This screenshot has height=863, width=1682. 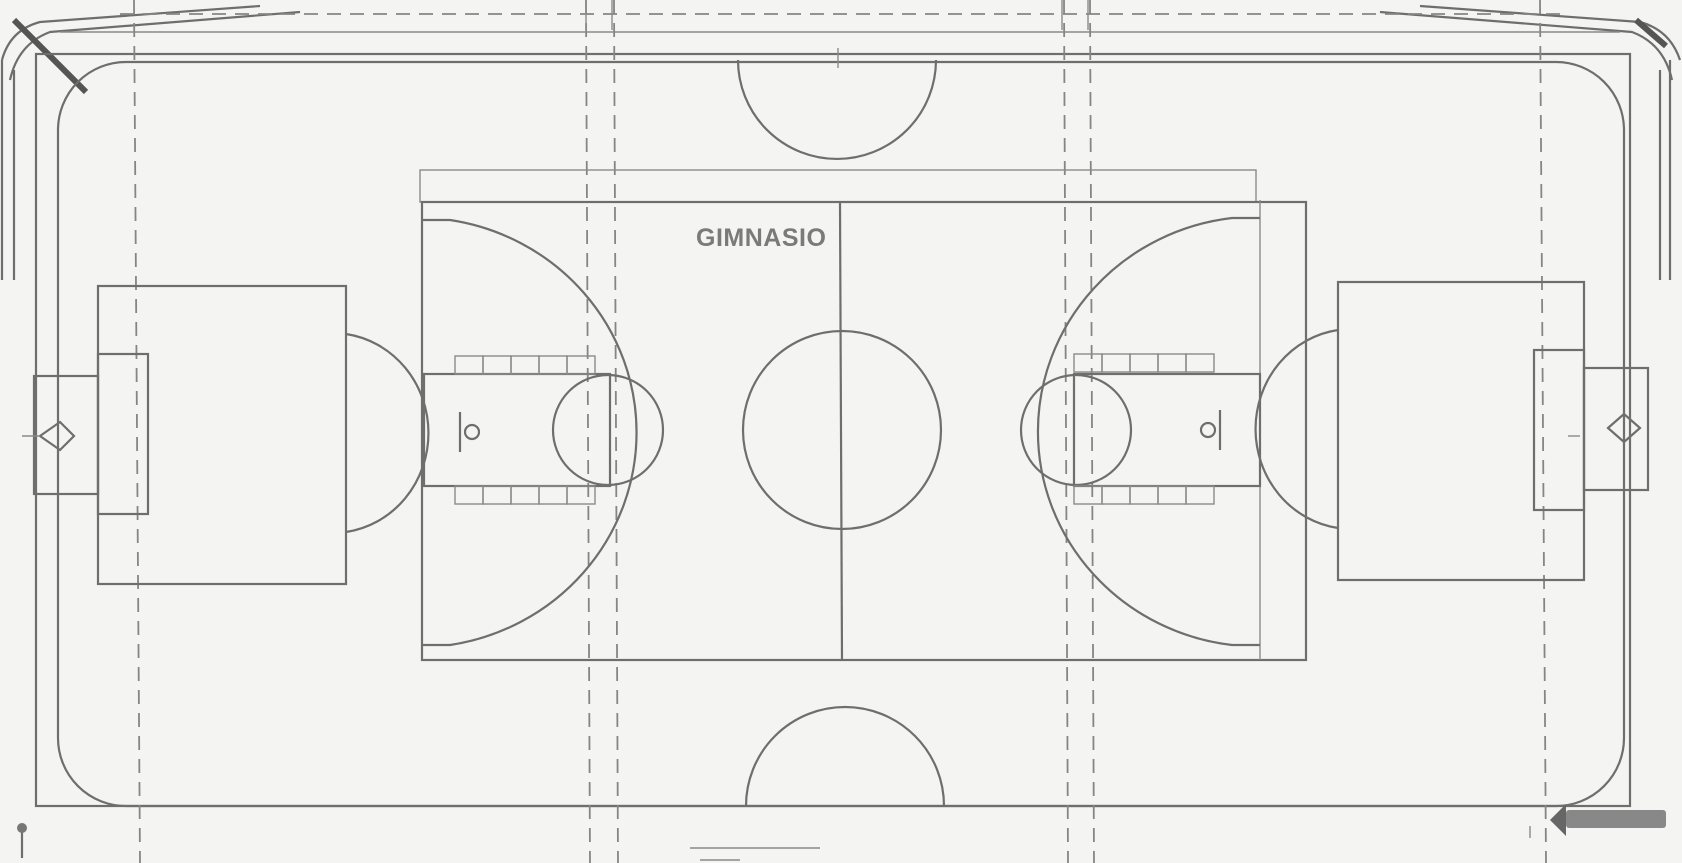 What do you see at coordinates (22, 840) in the screenshot?
I see `bottom-left-marker` at bounding box center [22, 840].